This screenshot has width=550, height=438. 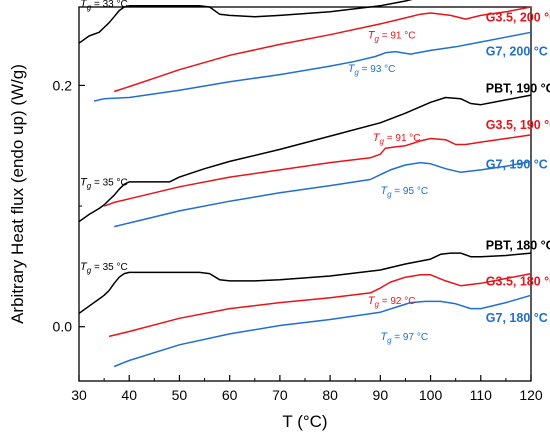 I want to click on curve-label: G7, 180 °C, so click(x=517, y=318).